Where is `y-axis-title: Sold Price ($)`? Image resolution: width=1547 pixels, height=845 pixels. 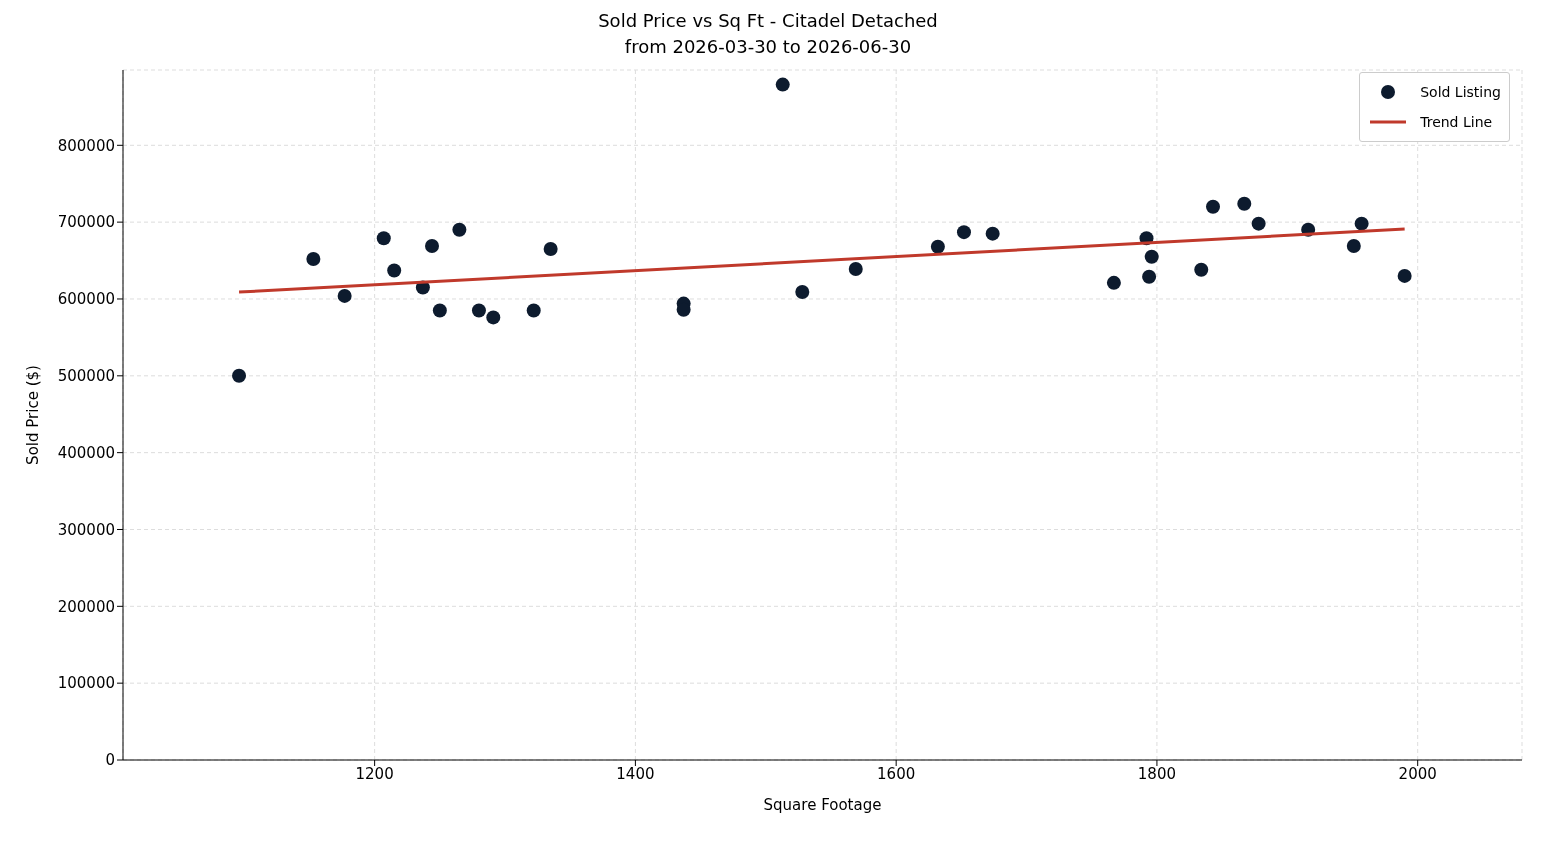 y-axis-title: Sold Price ($) is located at coordinates (33, 415).